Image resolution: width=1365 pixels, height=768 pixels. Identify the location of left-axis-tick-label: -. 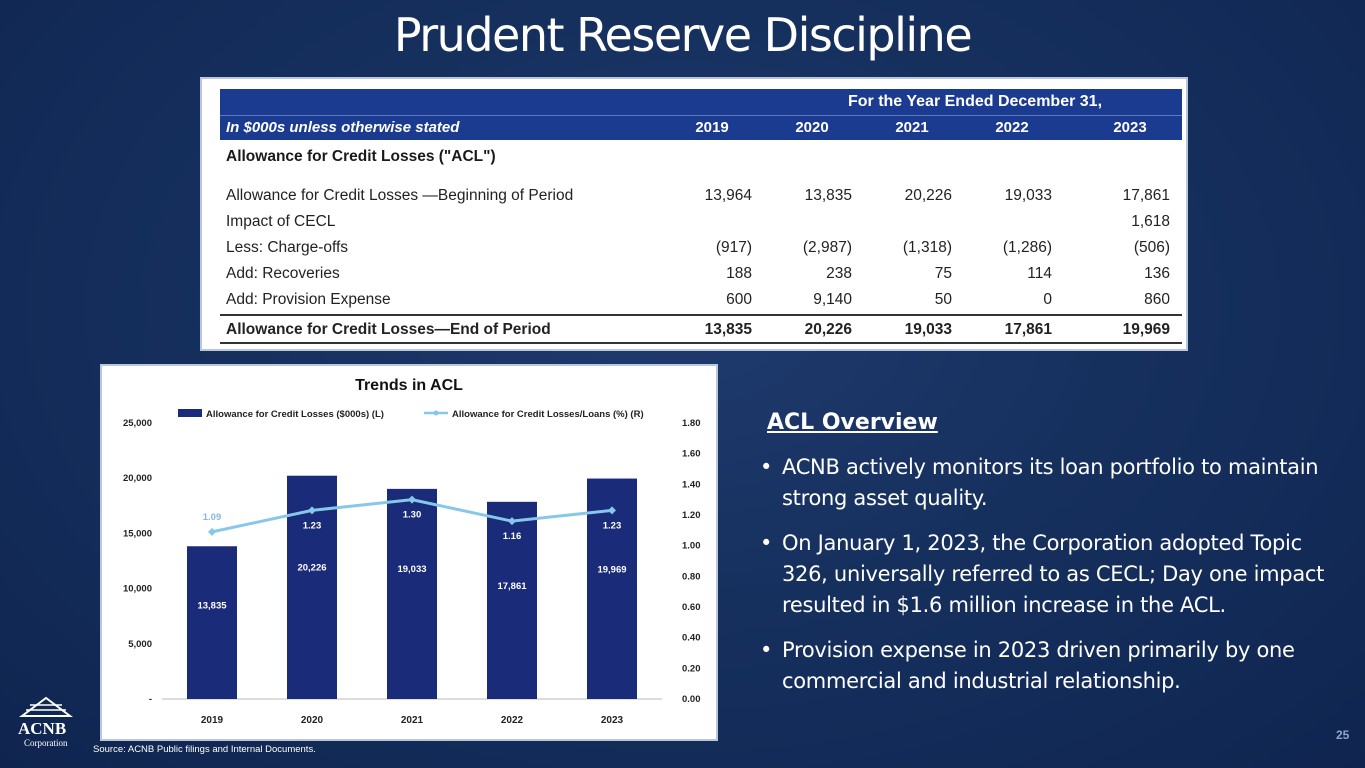
(150, 699).